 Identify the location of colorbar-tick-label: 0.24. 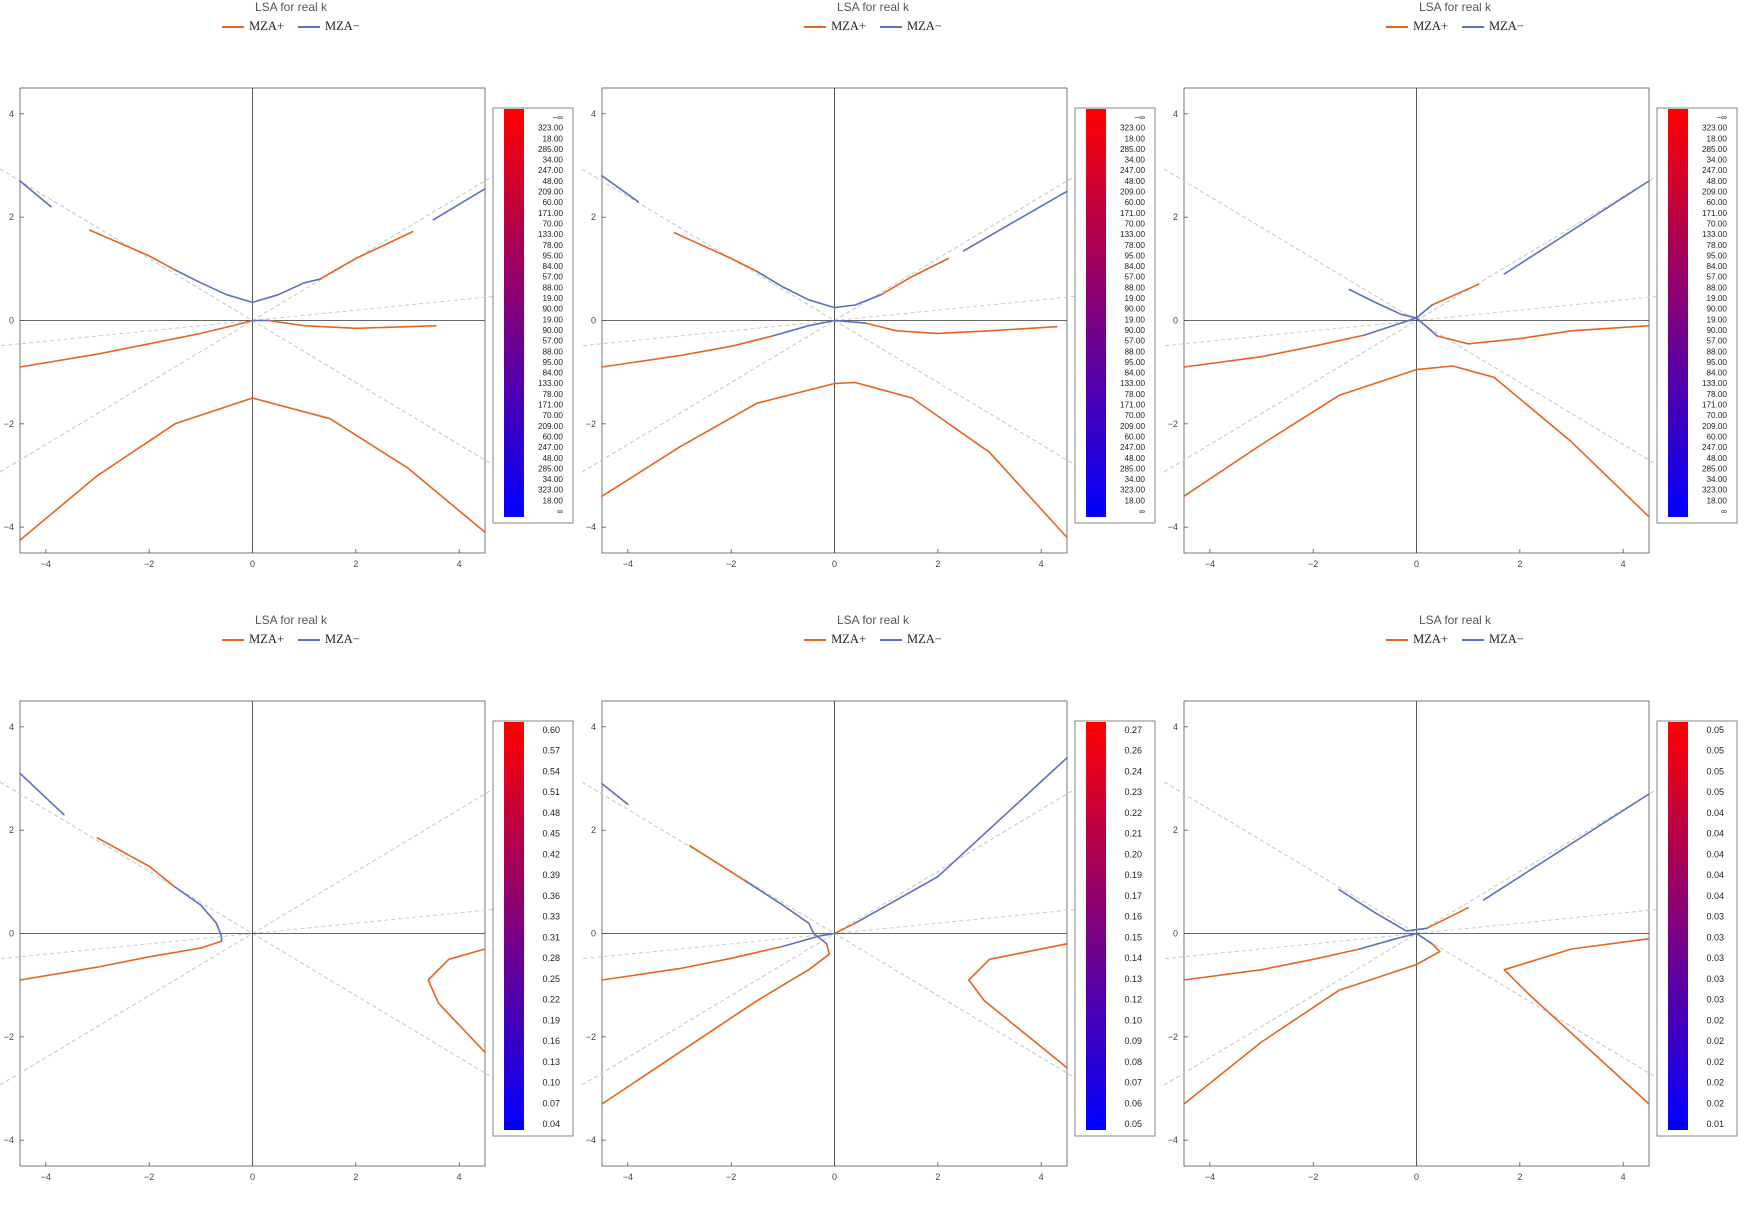
(1133, 771).